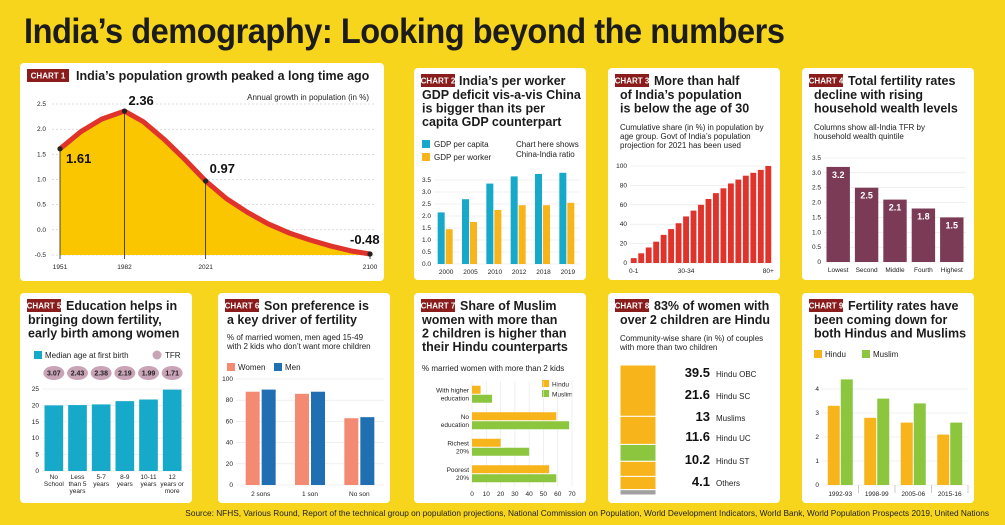 This screenshot has height=525, width=1005. What do you see at coordinates (768, 271) in the screenshot?
I see `chart-3-xlabel-2: 80+` at bounding box center [768, 271].